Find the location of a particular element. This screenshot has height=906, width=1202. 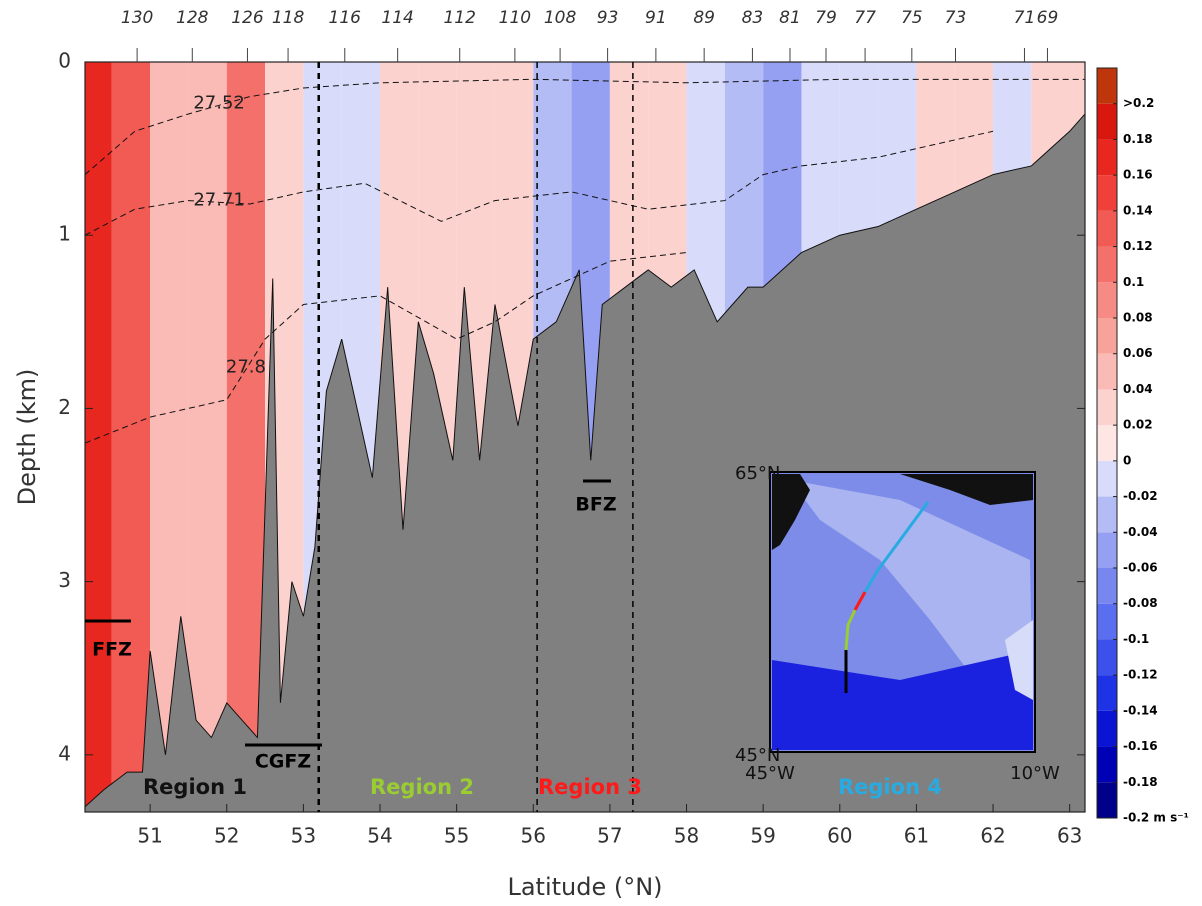

station-label: 81 is located at coordinates (790, 18).